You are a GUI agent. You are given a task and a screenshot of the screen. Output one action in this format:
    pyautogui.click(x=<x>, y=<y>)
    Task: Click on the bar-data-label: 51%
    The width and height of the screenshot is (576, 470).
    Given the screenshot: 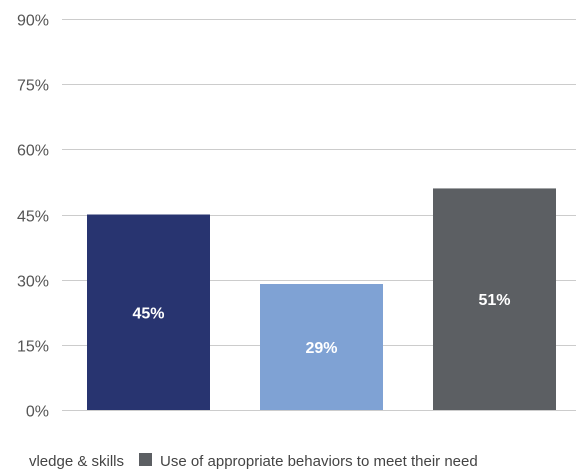 What is the action you would take?
    pyautogui.click(x=494, y=300)
    